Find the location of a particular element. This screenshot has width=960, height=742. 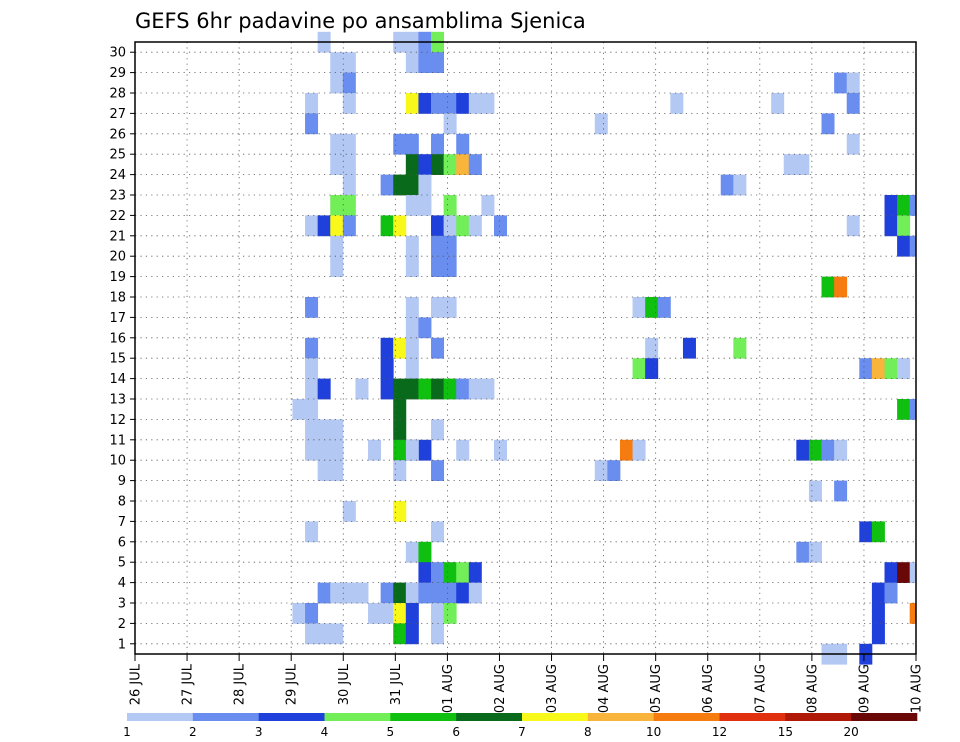

chart-title: GEFS 6hr padavine po ansamblima Sjenica is located at coordinates (360, 21).